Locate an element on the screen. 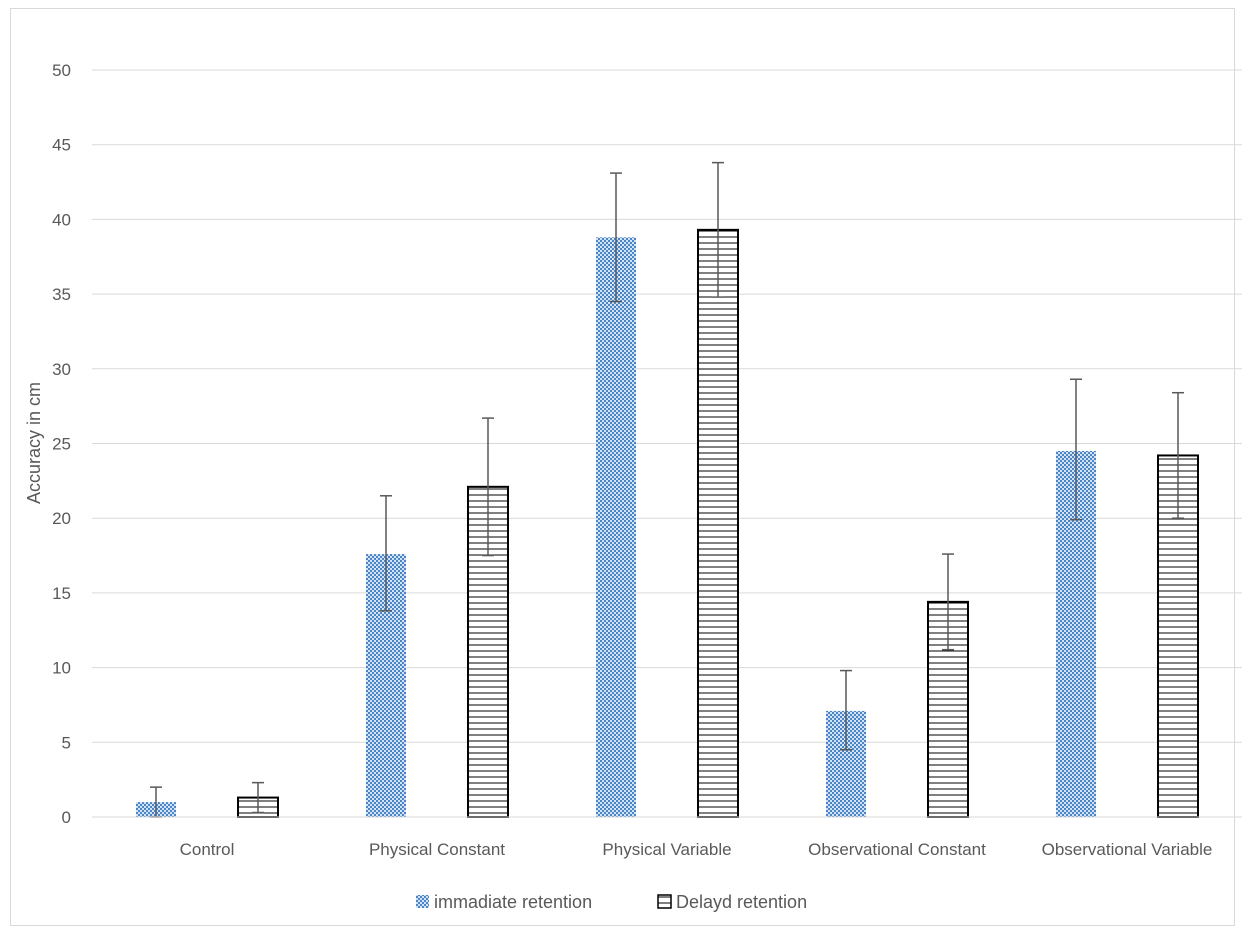  legend: immadiate retention Delayd retention is located at coordinates (611, 902).